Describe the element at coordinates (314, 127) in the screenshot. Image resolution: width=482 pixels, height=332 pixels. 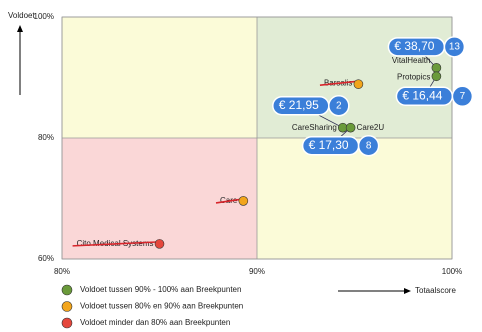
I see `point-label: CareSharing` at that location.